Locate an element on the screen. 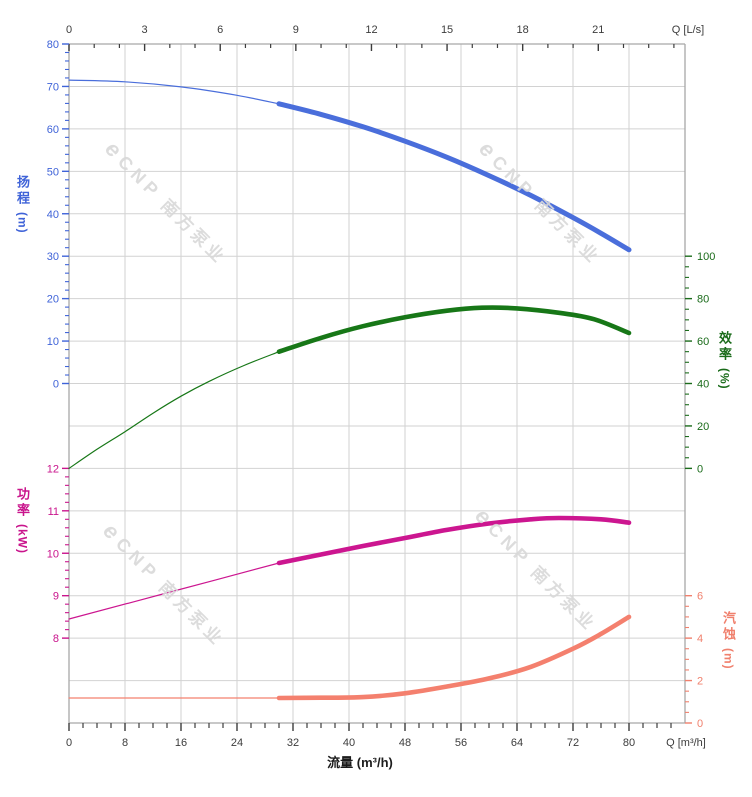 The image size is (752, 797). svg-text: 72 is located at coordinates (573, 743).